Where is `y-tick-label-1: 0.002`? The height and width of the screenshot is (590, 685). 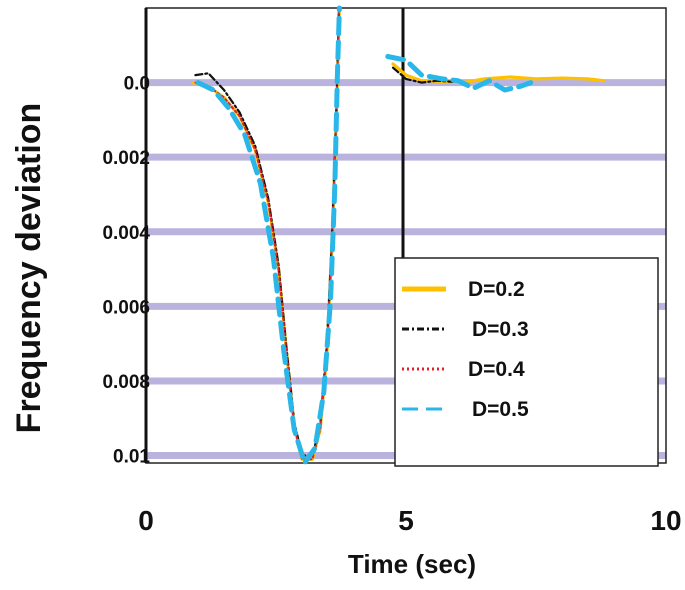 y-tick-label-1: 0.002 is located at coordinates (126, 158).